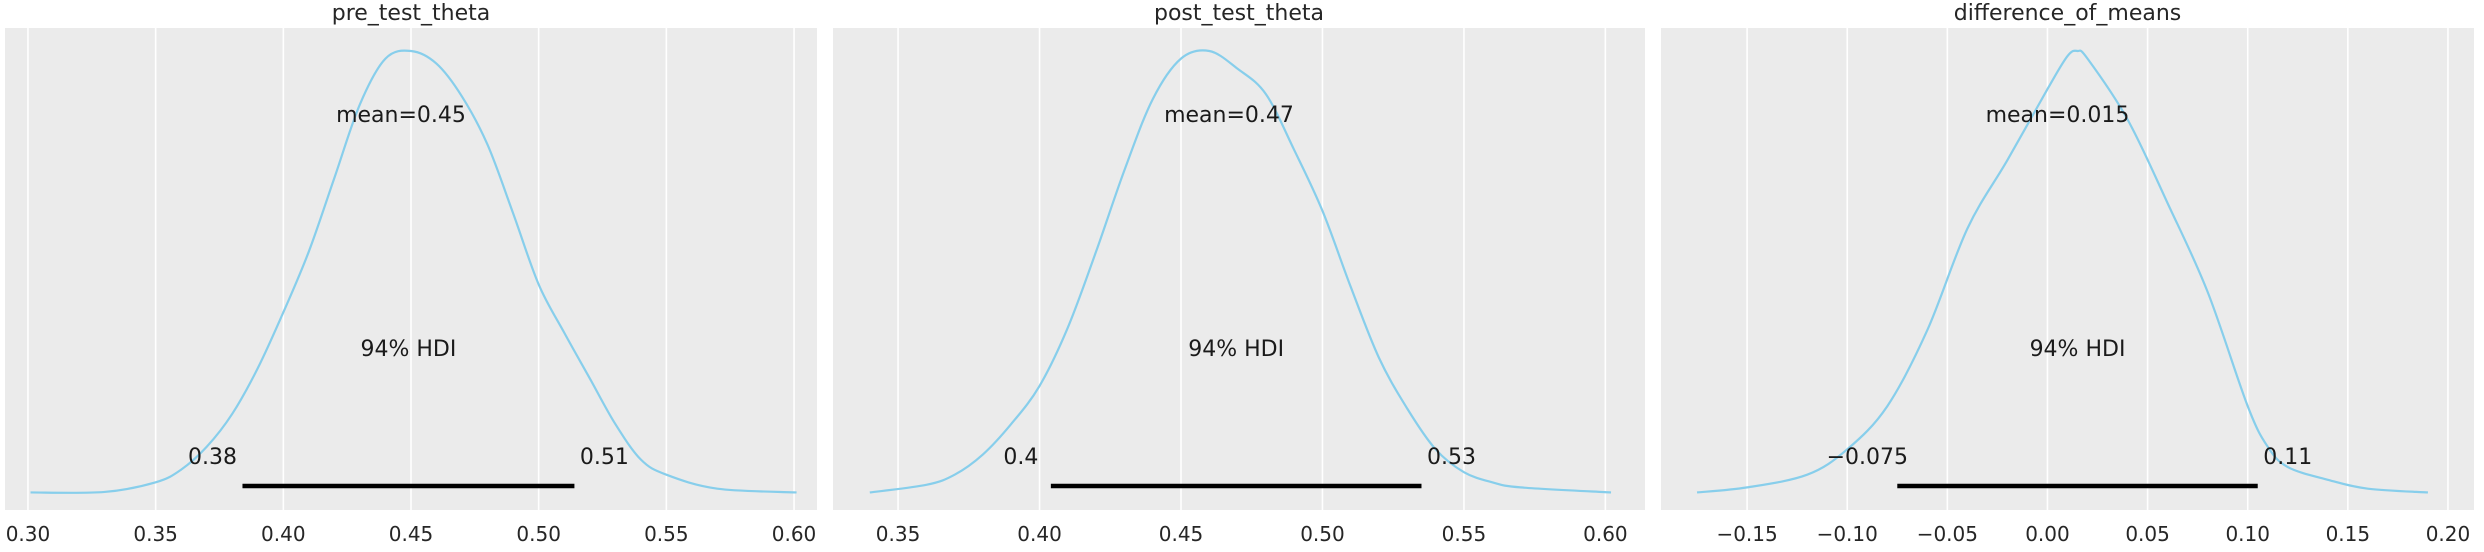 Image resolution: width=2484 pixels, height=552 pixels. What do you see at coordinates (1947, 534) in the screenshot?
I see `x-tick-label: −0.05` at bounding box center [1947, 534].